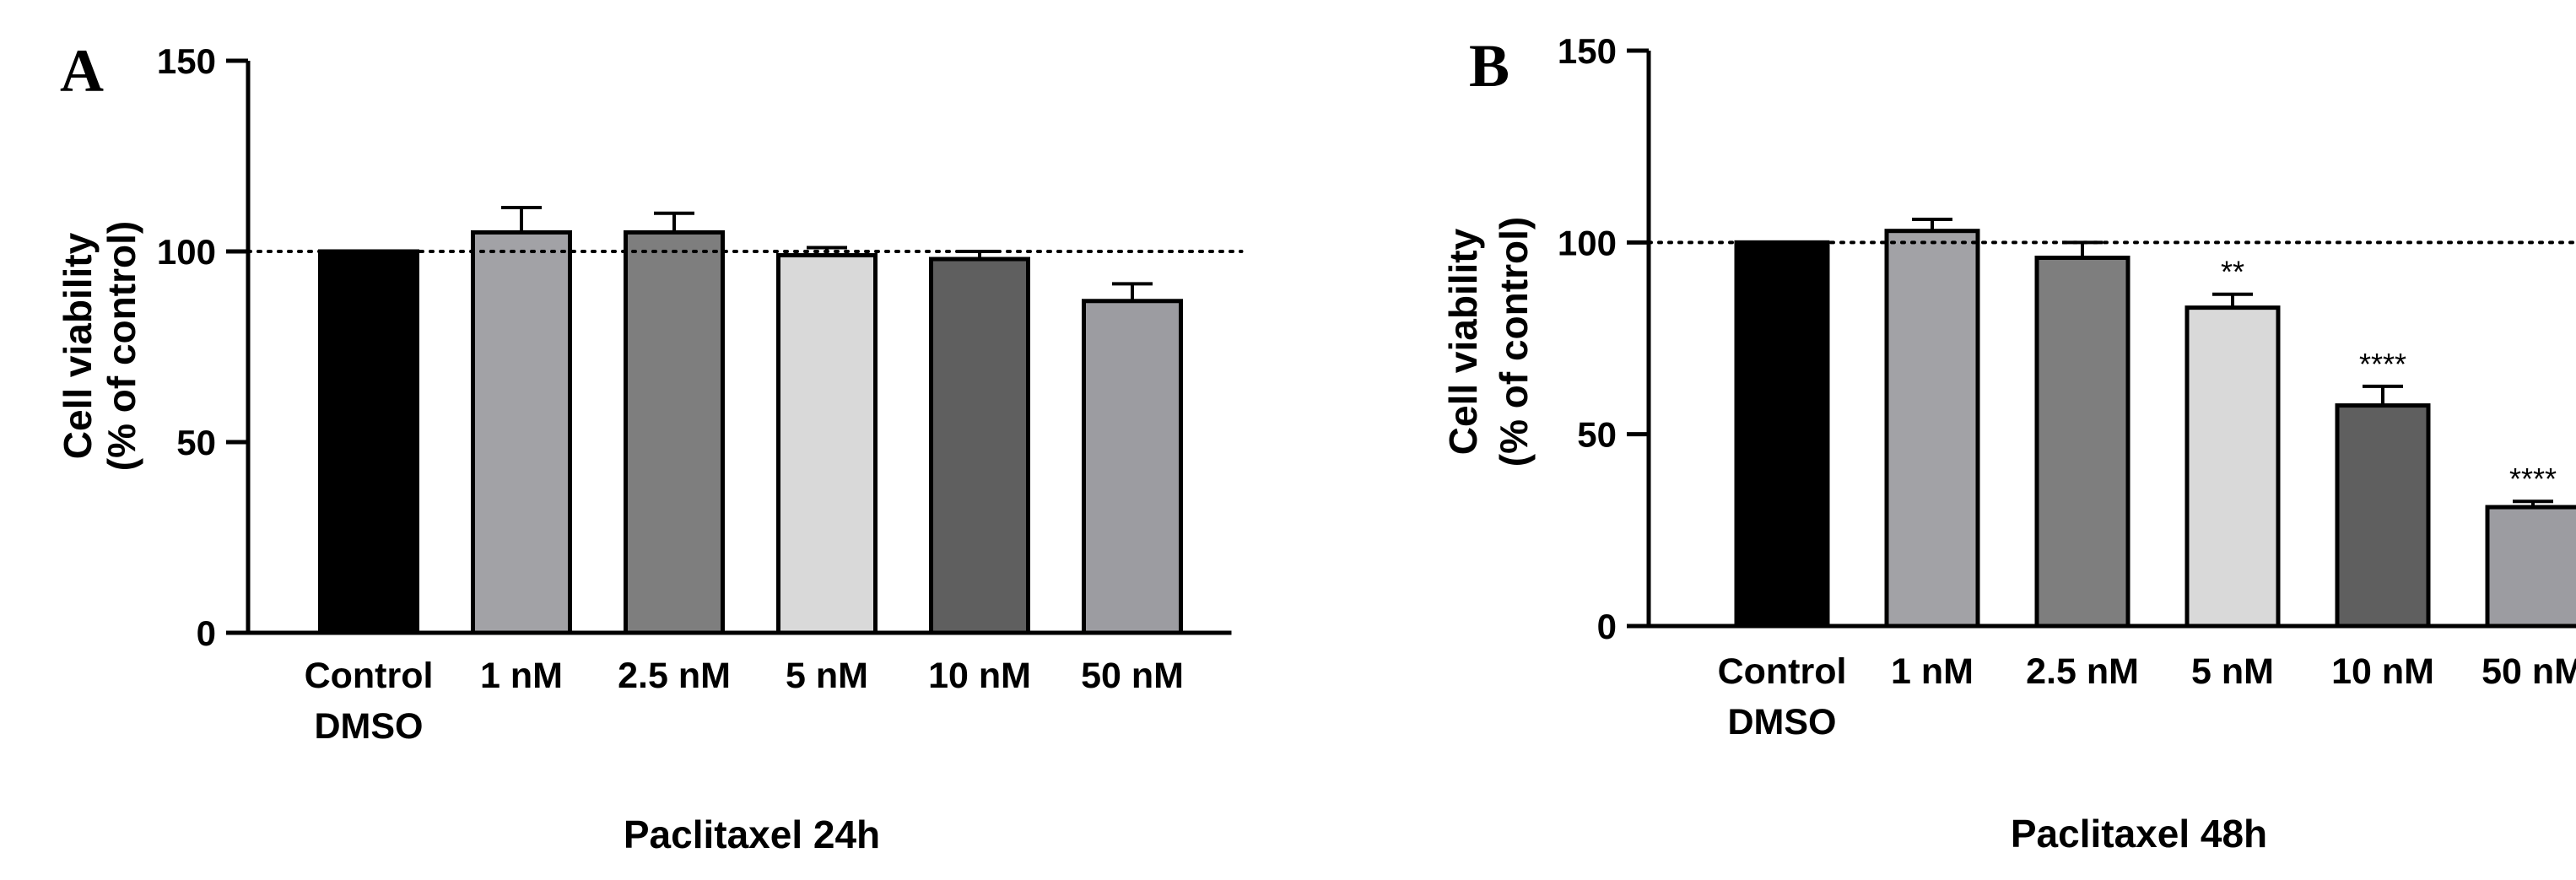 The height and width of the screenshot is (880, 2576). What do you see at coordinates (752, 834) in the screenshot?
I see `x-axis-title: Paclitaxel 24h` at bounding box center [752, 834].